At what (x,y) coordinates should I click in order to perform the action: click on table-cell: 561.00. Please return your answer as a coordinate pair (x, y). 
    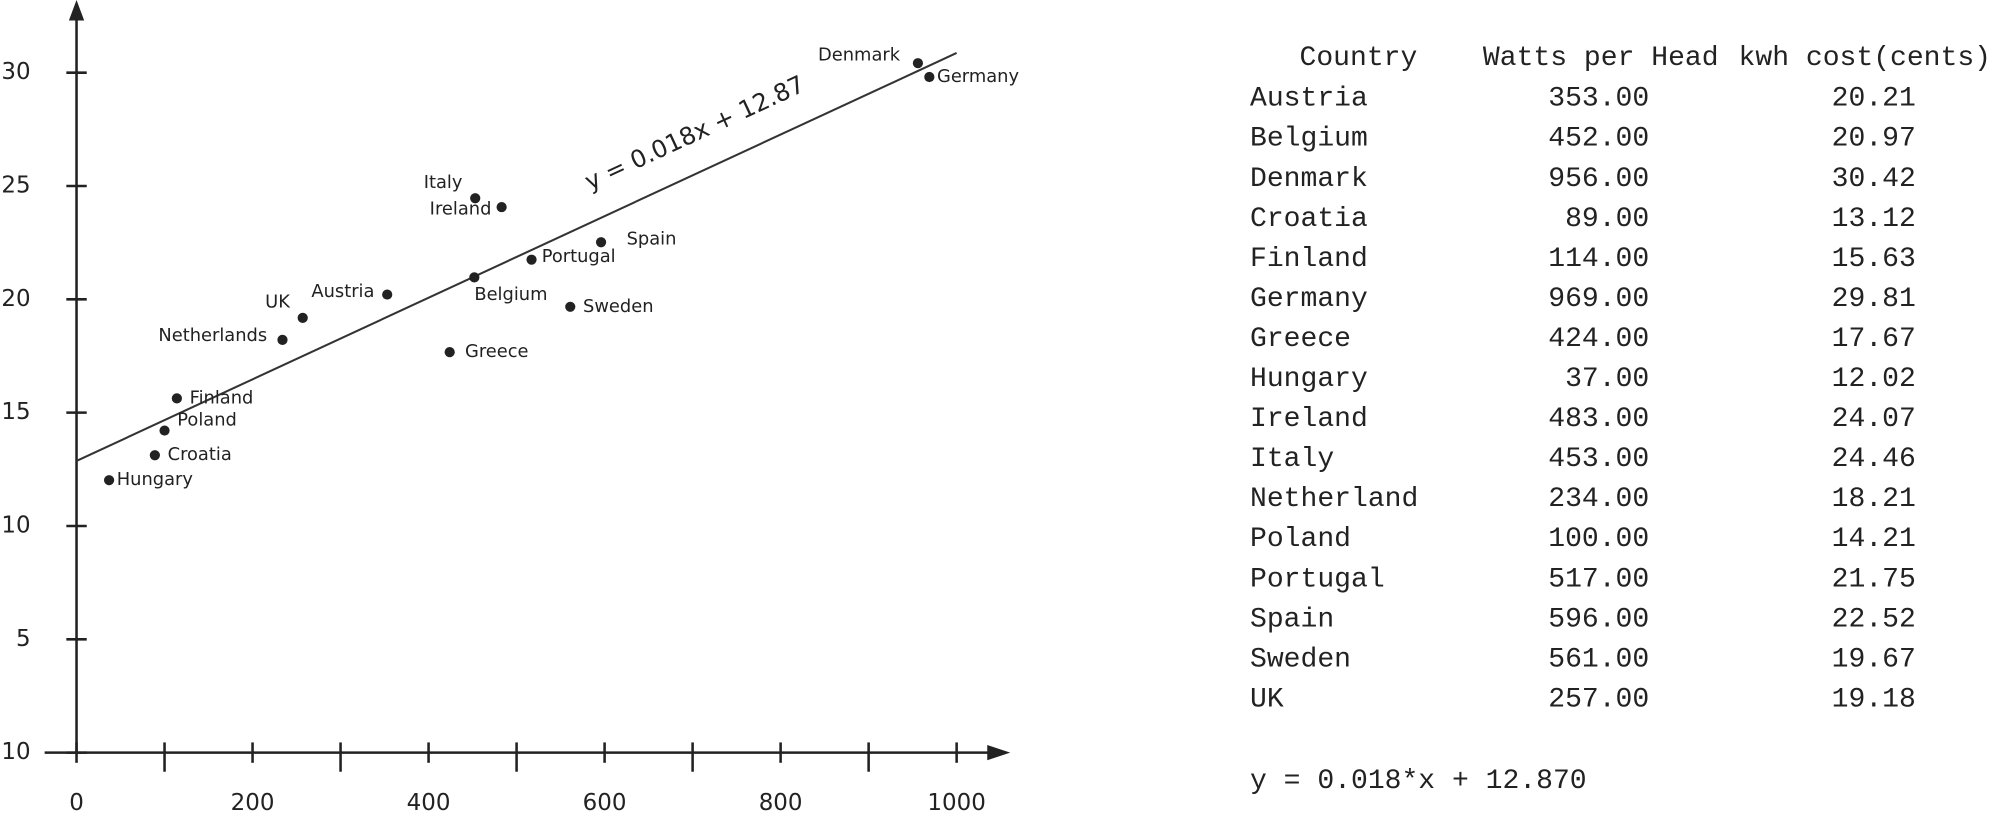
    Looking at the image, I should click on (1598, 659).